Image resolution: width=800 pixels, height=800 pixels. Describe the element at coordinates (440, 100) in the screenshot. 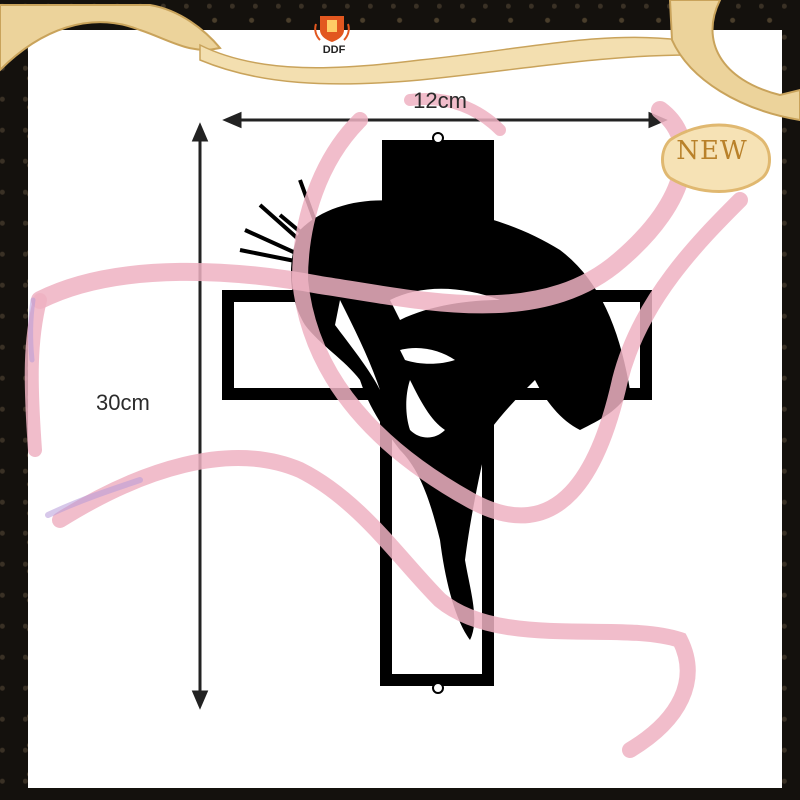

I see `width-dimension-label: 12cm` at that location.